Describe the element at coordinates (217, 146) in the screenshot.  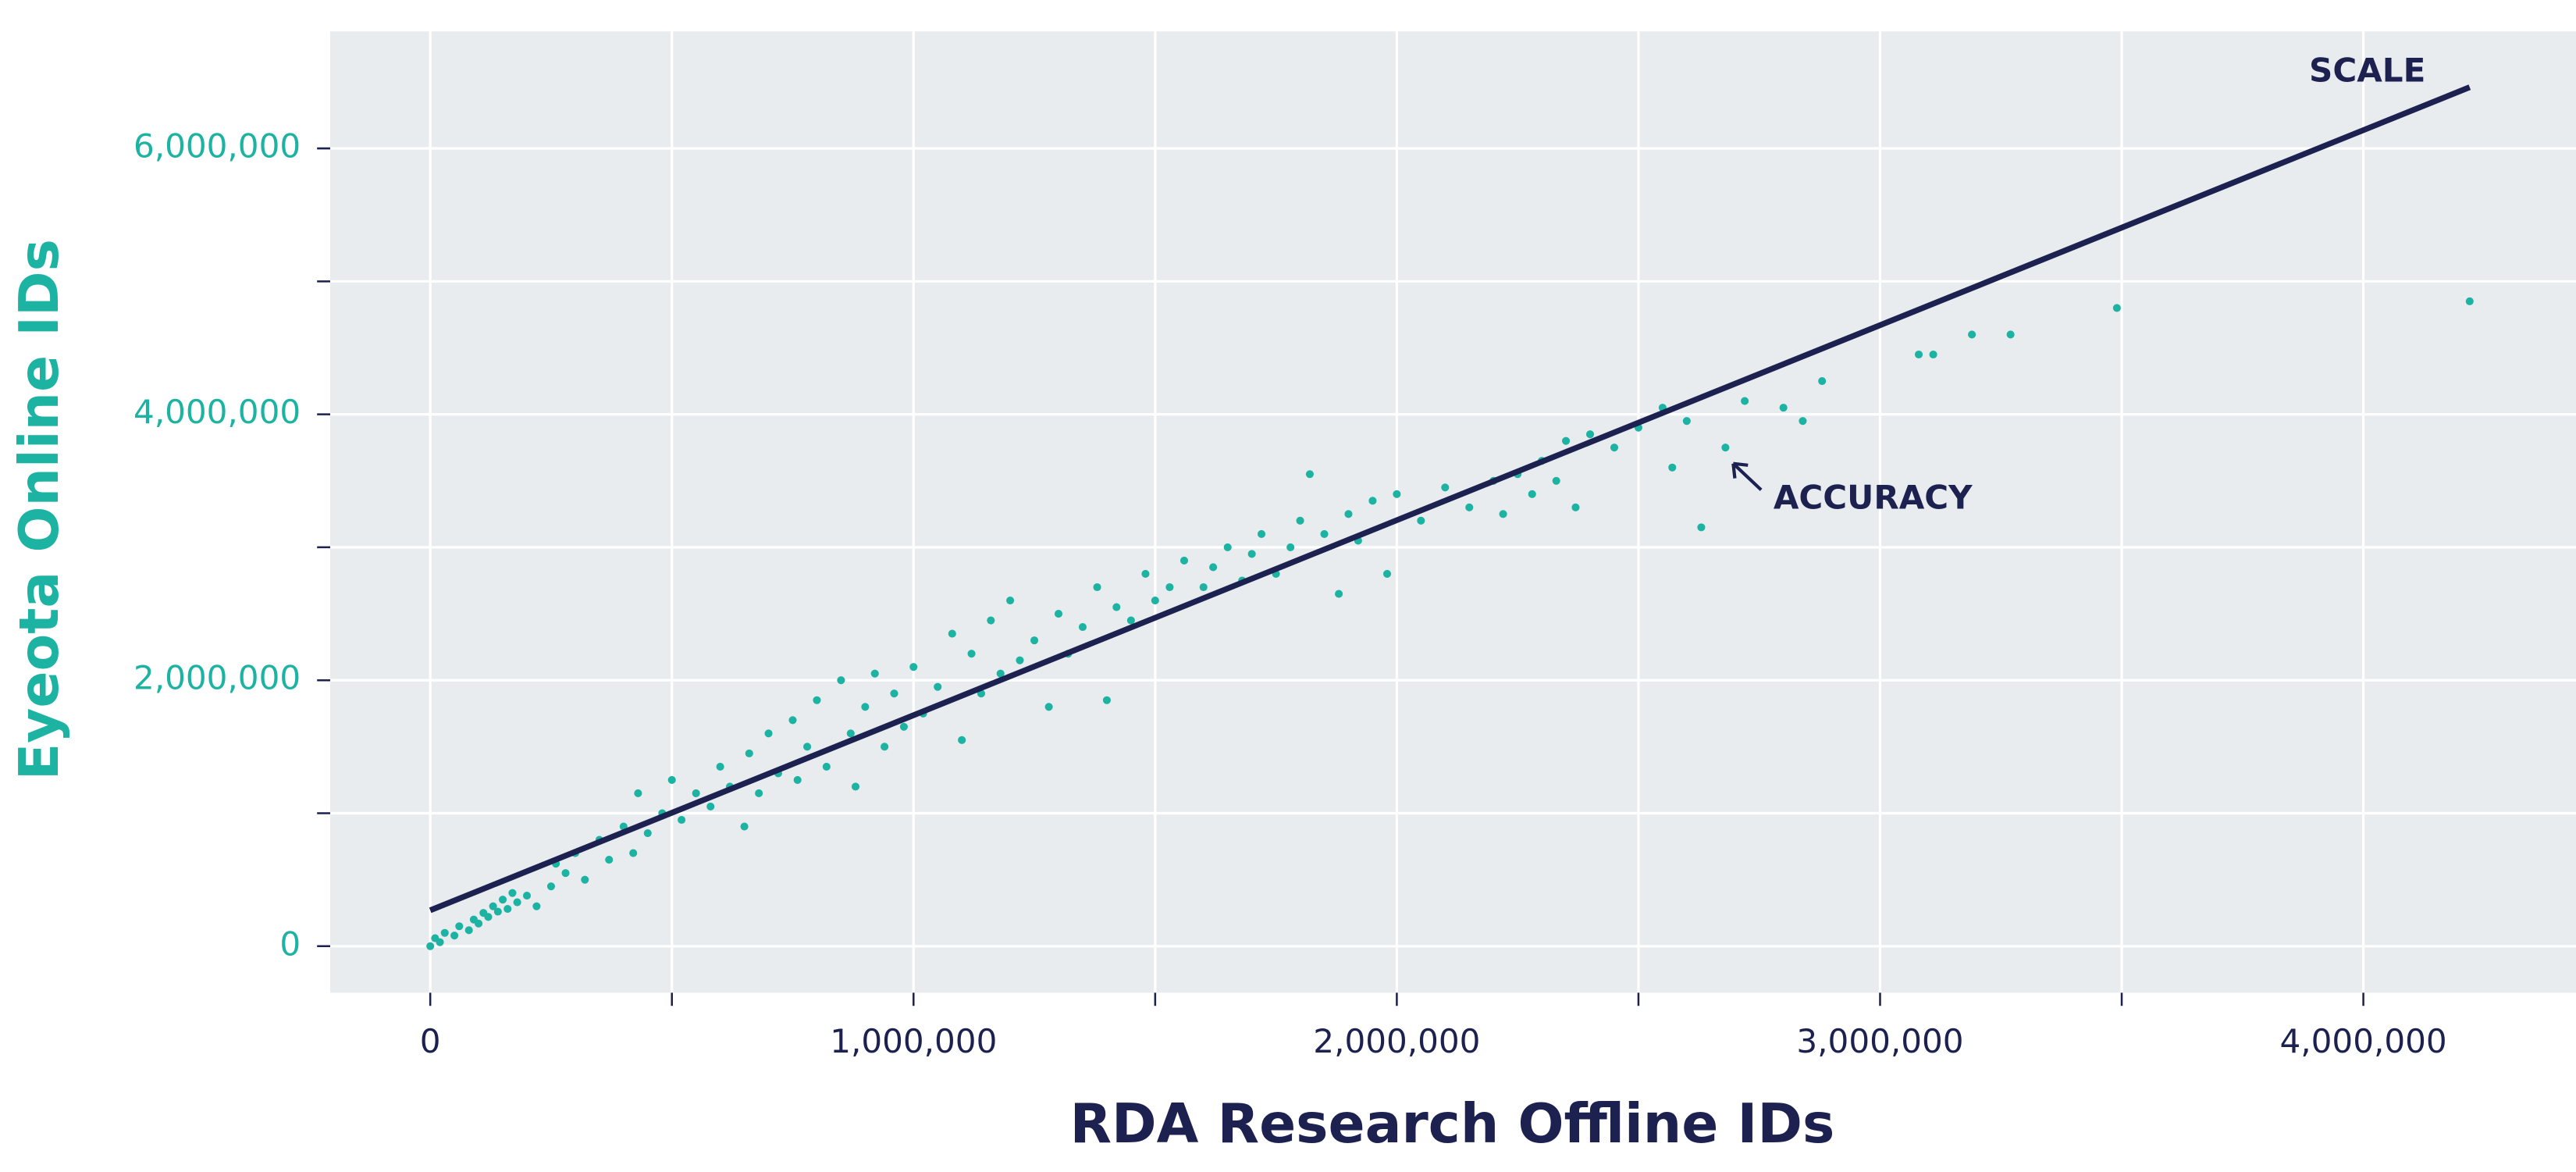
I see `y-tick-label: 6,000,000` at that location.